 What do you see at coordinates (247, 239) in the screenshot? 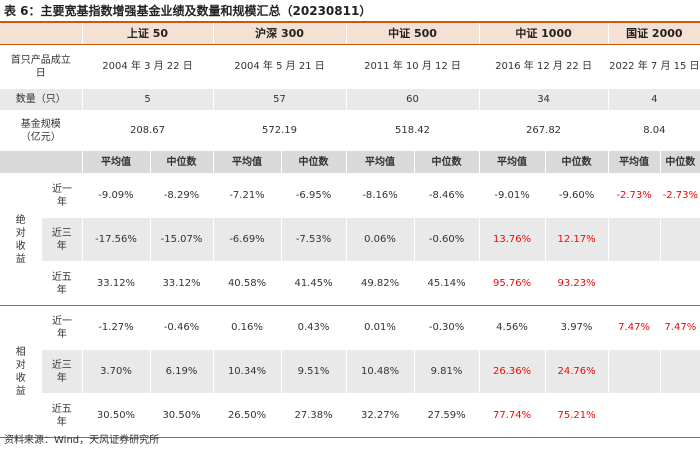
I see `value-cell: -6.69%` at bounding box center [247, 239].